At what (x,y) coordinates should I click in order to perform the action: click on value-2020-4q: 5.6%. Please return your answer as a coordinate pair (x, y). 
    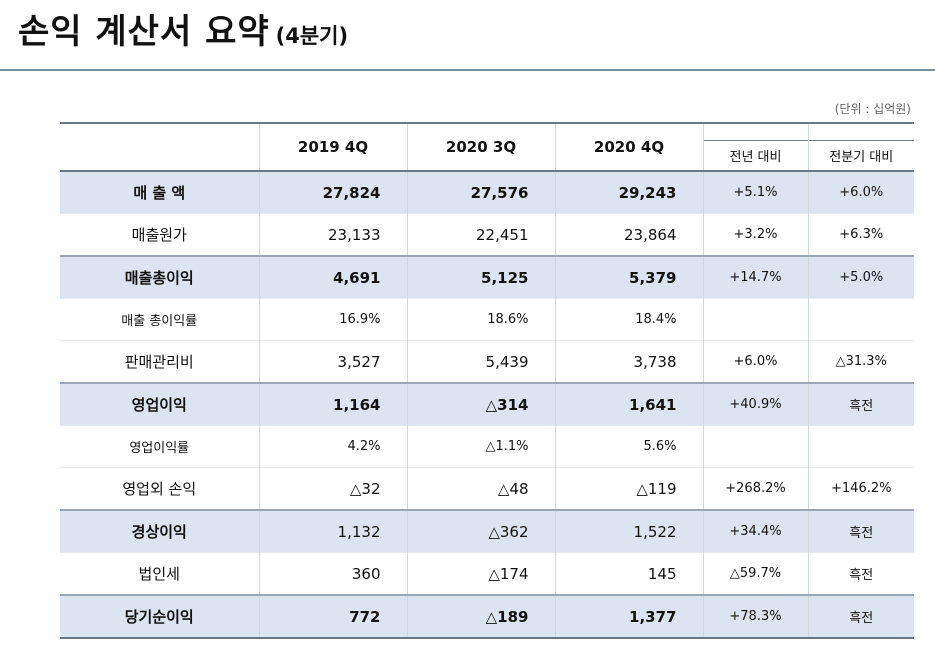
    Looking at the image, I should click on (628, 446).